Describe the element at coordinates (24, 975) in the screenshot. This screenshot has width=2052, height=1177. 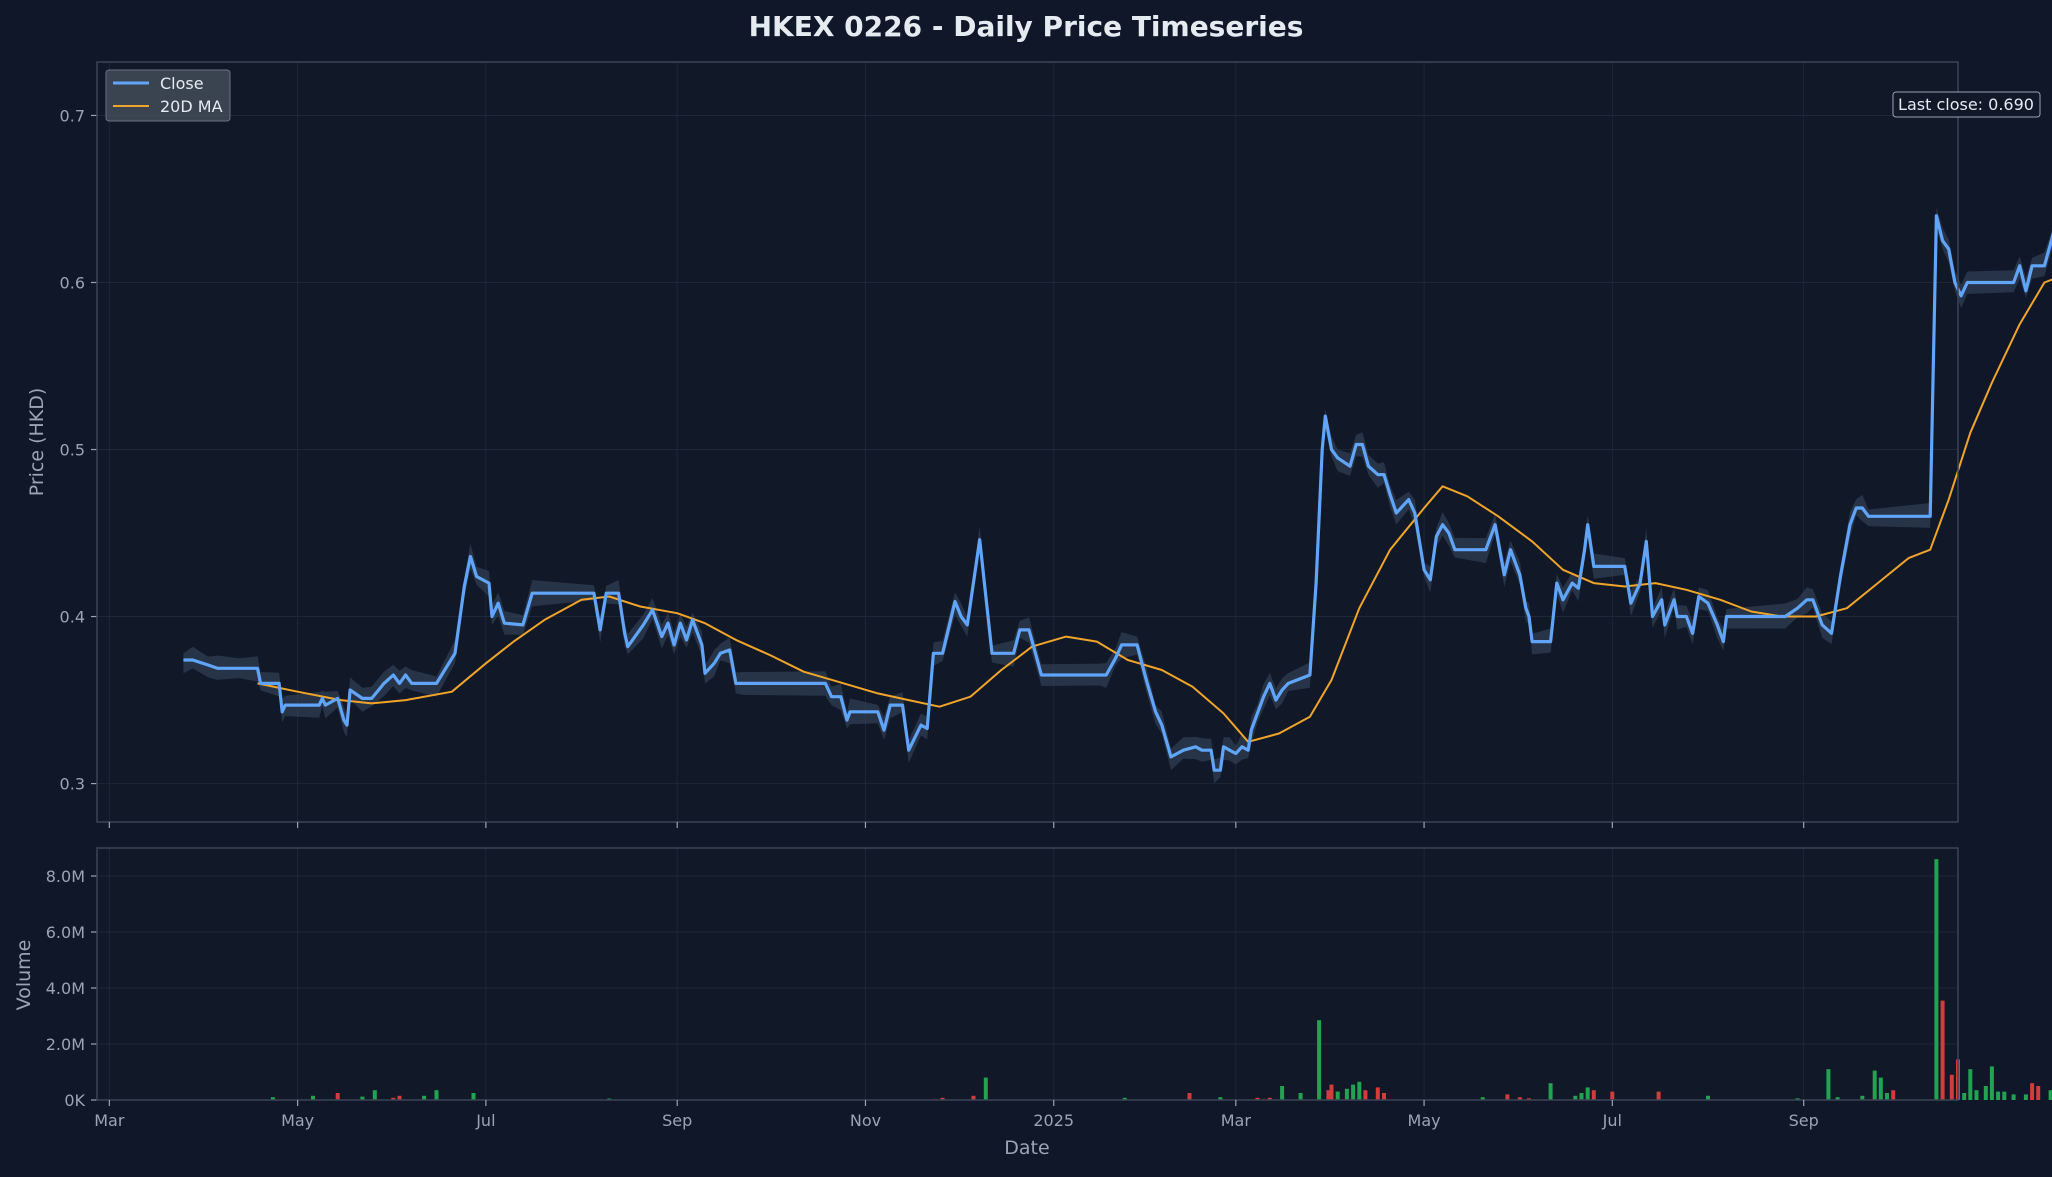
I see `volume-y-axis-label: Volume` at that location.